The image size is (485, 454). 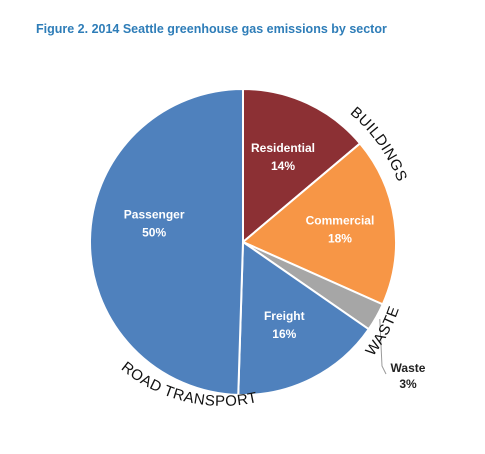 I want to click on leader-line-waste, so click(x=383, y=347).